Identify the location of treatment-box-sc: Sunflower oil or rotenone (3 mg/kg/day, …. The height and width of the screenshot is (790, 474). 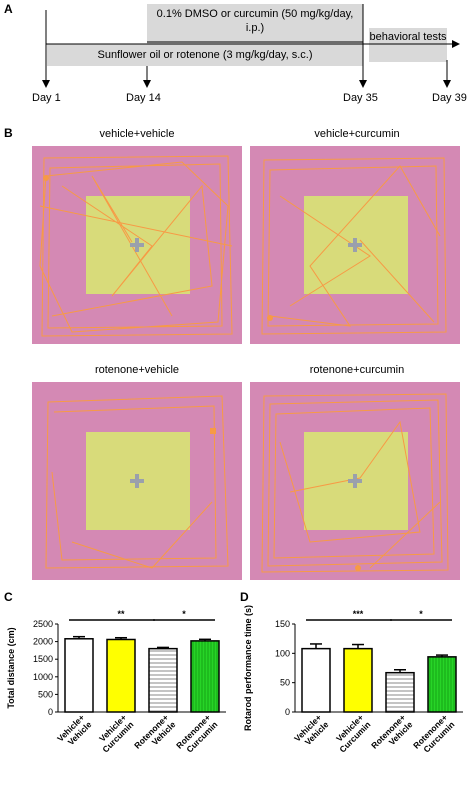
(205, 55).